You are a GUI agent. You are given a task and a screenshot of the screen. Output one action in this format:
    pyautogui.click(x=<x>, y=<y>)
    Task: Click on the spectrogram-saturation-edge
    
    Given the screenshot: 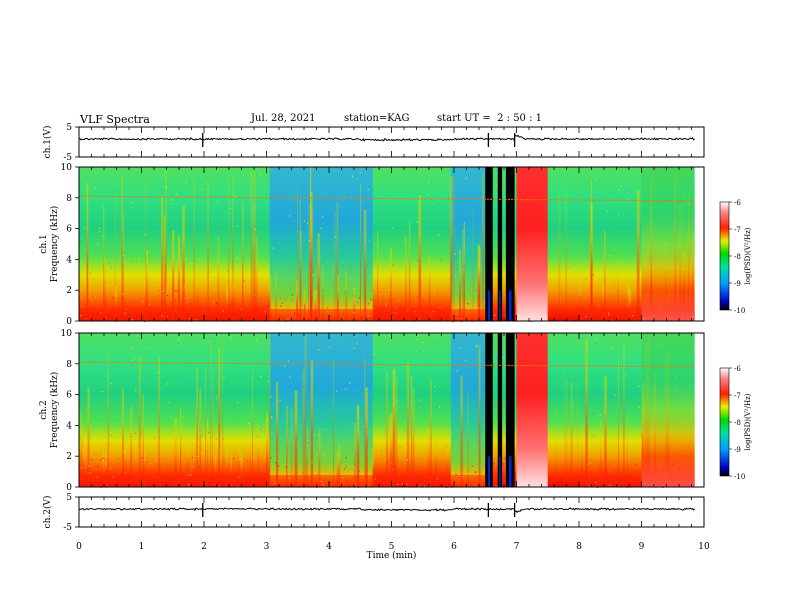 What is the action you would take?
    pyautogui.click(x=489, y=305)
    